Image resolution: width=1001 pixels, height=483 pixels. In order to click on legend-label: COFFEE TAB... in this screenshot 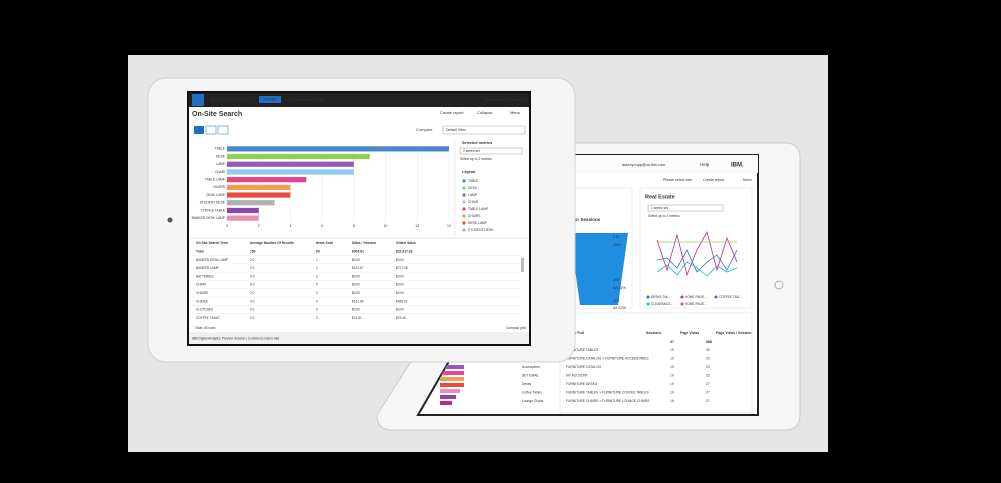, I will do `click(730, 297)`.